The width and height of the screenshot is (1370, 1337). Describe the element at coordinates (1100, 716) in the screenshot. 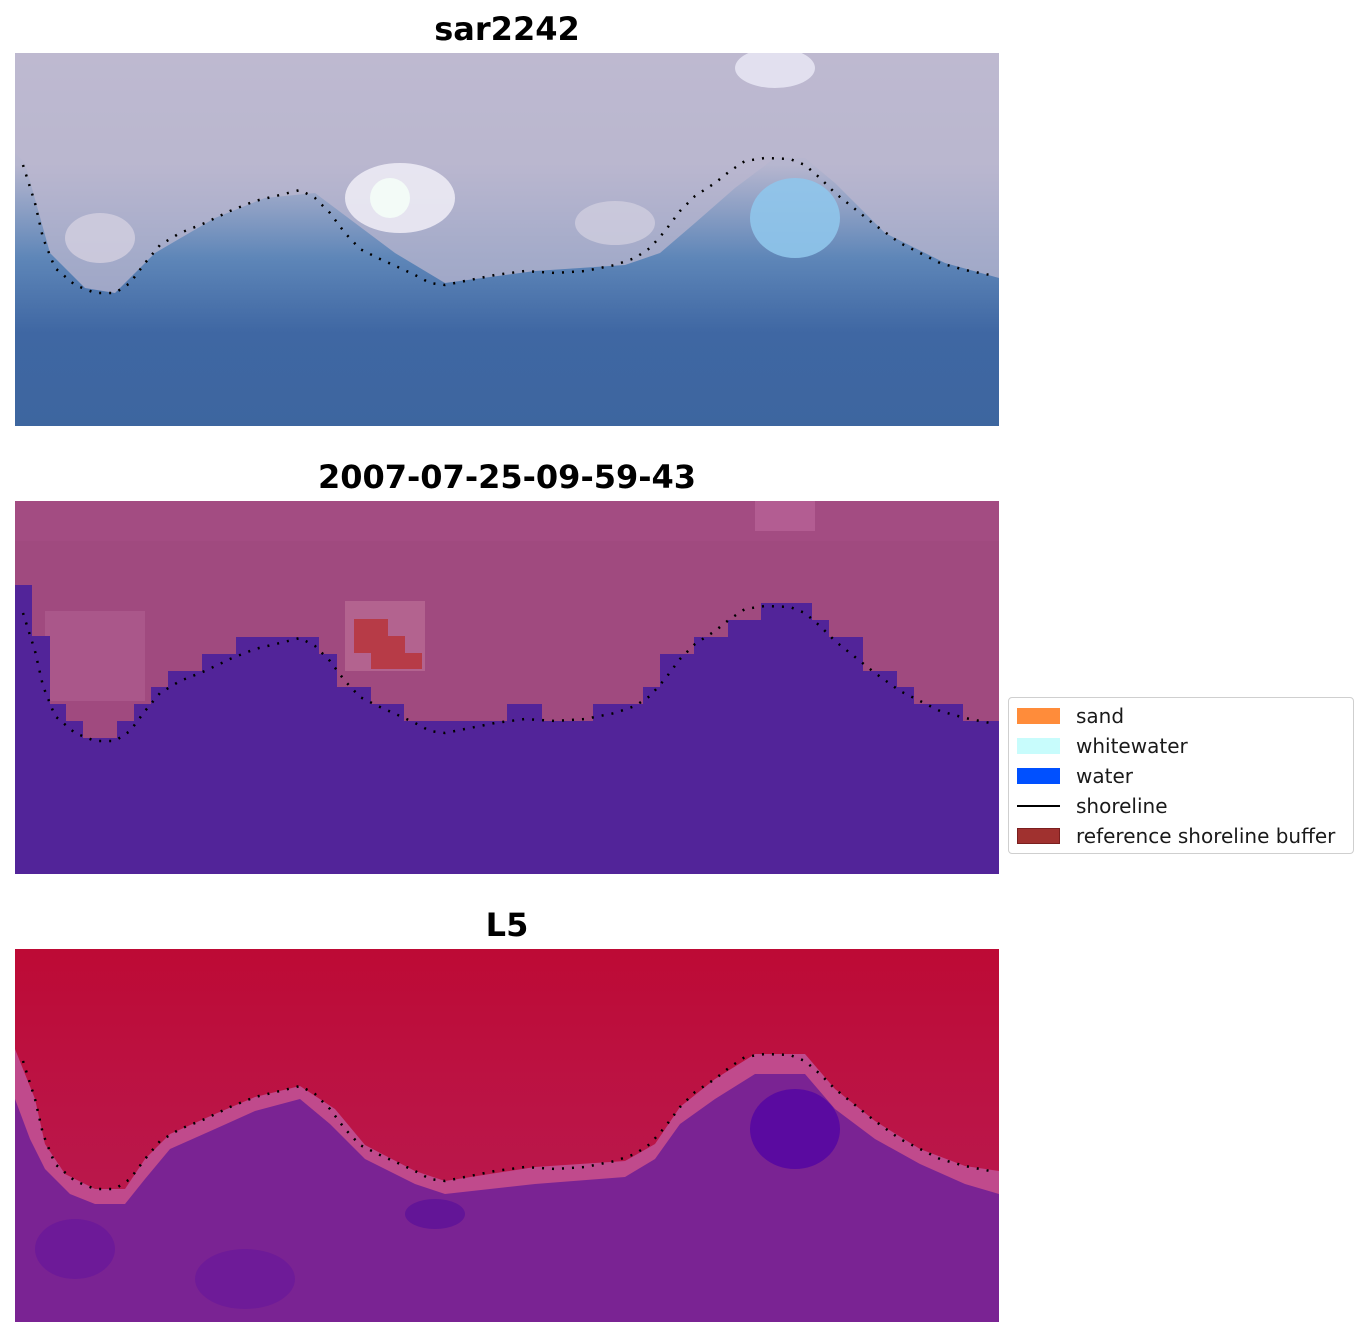

I see `legend-label-sand: sand` at that location.